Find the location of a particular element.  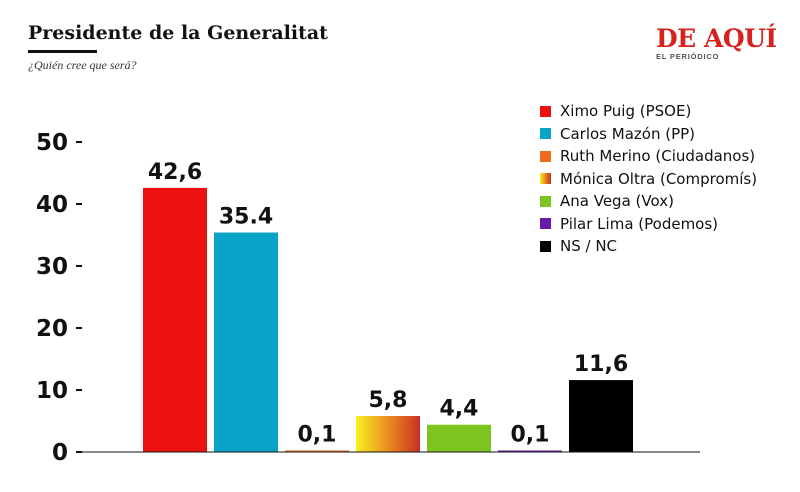

y-tick-label: 20 is located at coordinates (52, 329).